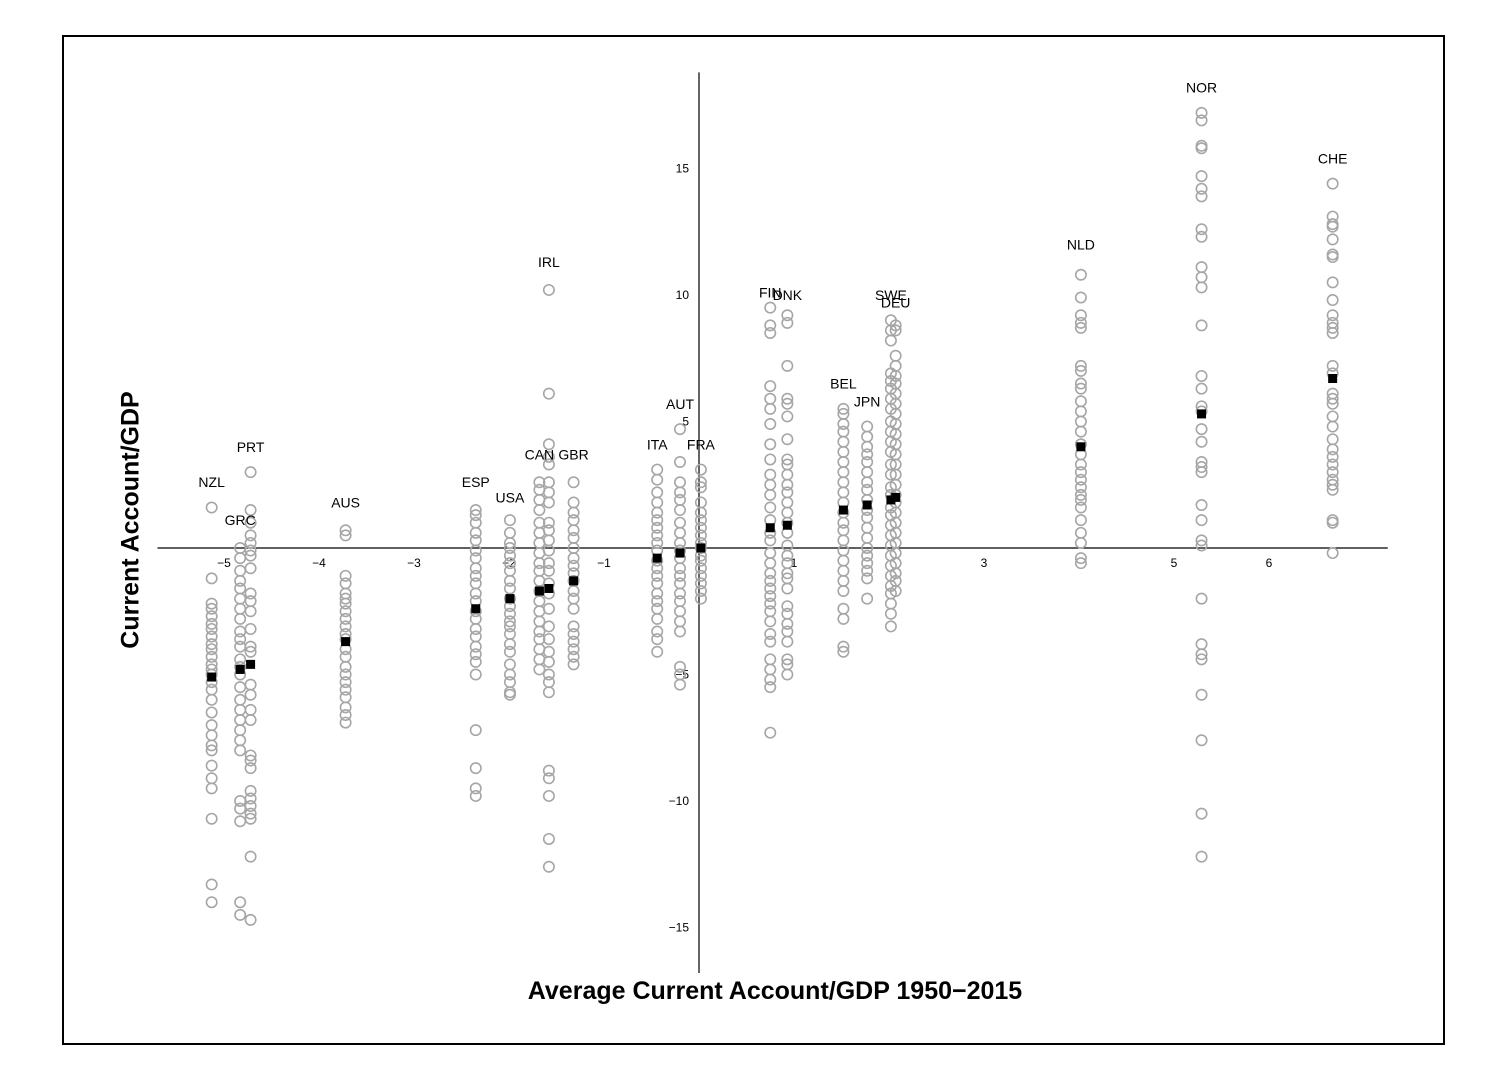 Image resolution: width=1512 pixels, height=1080 pixels. Describe the element at coordinates (345, 502) in the screenshot. I see `country-label-aus: AUS` at that location.